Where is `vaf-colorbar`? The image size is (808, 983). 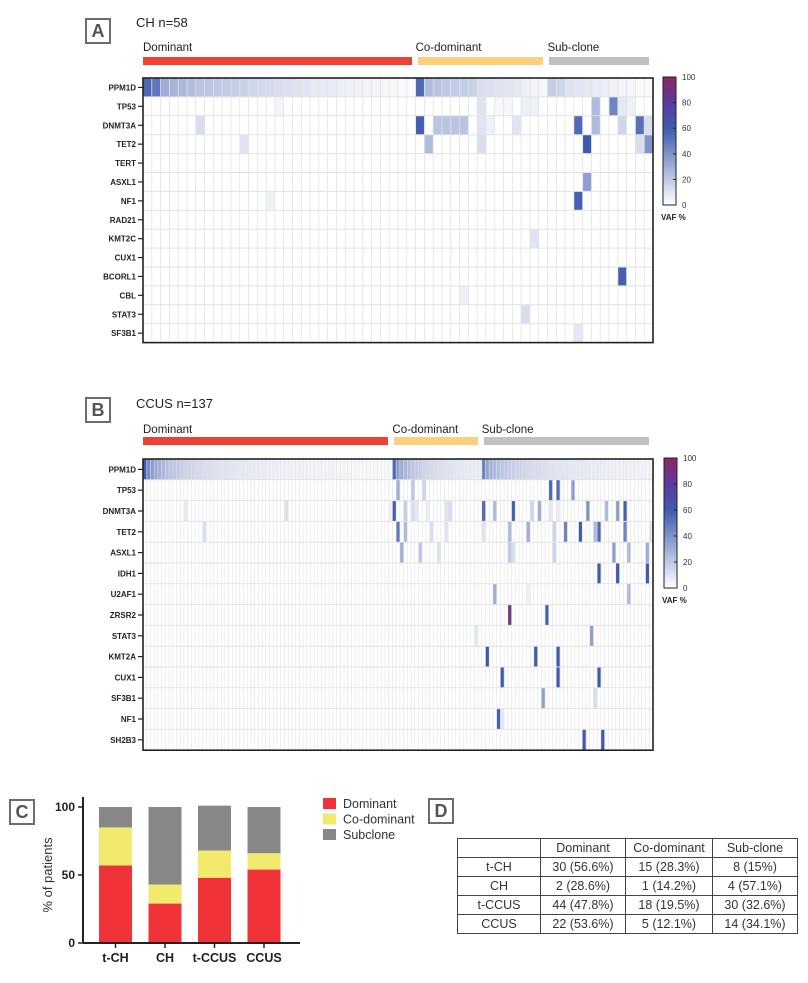 vaf-colorbar is located at coordinates (669, 141).